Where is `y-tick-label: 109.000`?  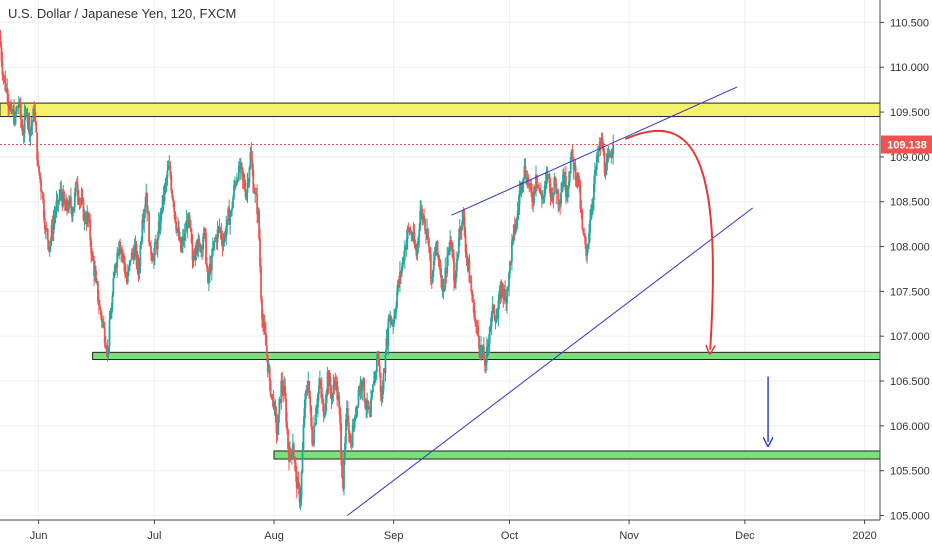
y-tick-label: 109.000 is located at coordinates (910, 158).